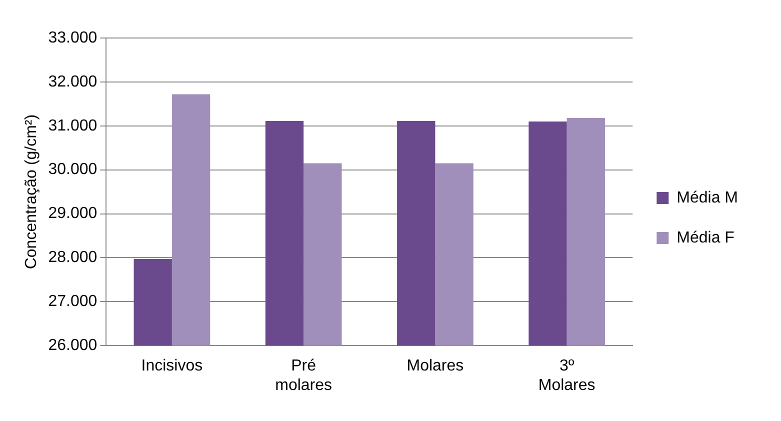 The image size is (781, 421). What do you see at coordinates (31, 192) in the screenshot?
I see `y-axis-title: Concentração (g/cm²)` at bounding box center [31, 192].